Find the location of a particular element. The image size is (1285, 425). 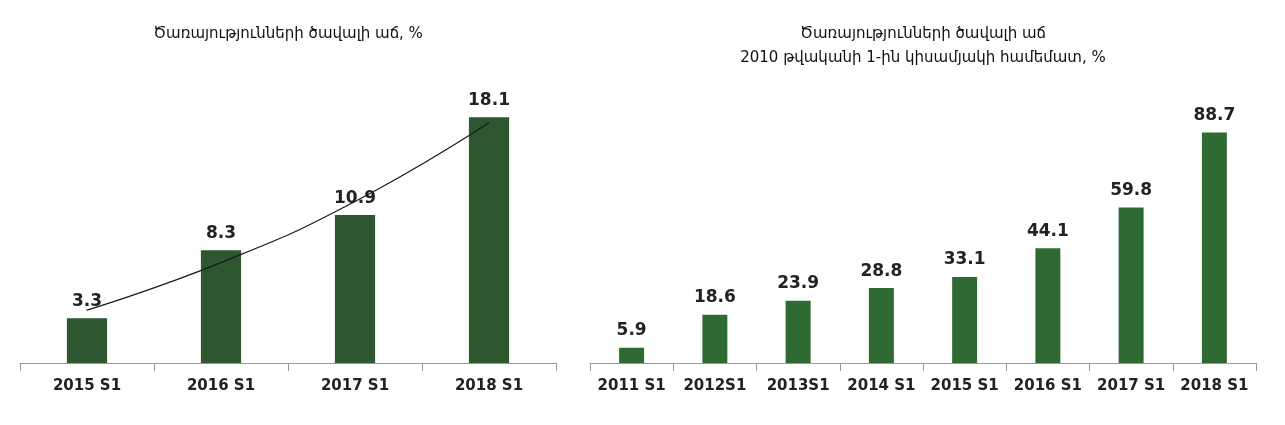

data-label: 44.1 is located at coordinates (1047, 229).